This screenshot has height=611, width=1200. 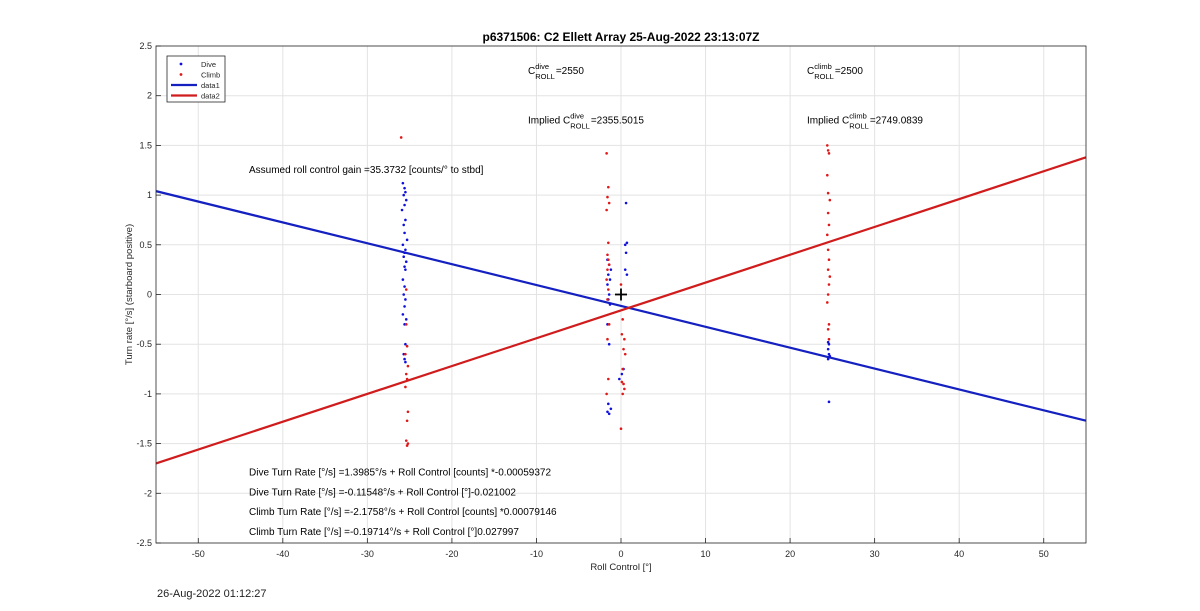 I want to click on y-tick-label: -0.5, so click(x=144, y=344).